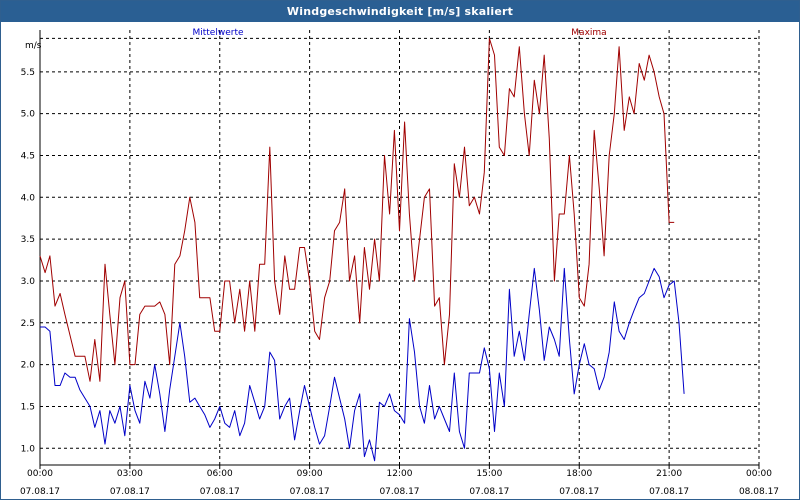 This screenshot has height=500, width=800. What do you see at coordinates (400, 11) in the screenshot?
I see `window-title: Windgeschwindigkeit [m/s] skaliert` at bounding box center [400, 11].